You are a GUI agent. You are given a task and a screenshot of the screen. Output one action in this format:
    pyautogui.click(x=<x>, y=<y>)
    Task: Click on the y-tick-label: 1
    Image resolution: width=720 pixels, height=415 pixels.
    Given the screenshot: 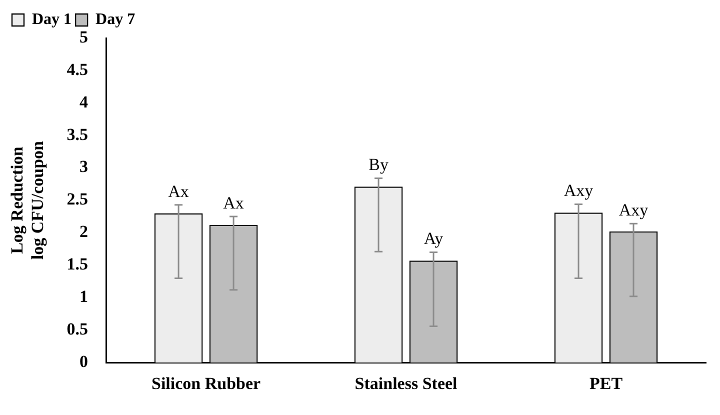 What is the action you would take?
    pyautogui.click(x=84, y=296)
    